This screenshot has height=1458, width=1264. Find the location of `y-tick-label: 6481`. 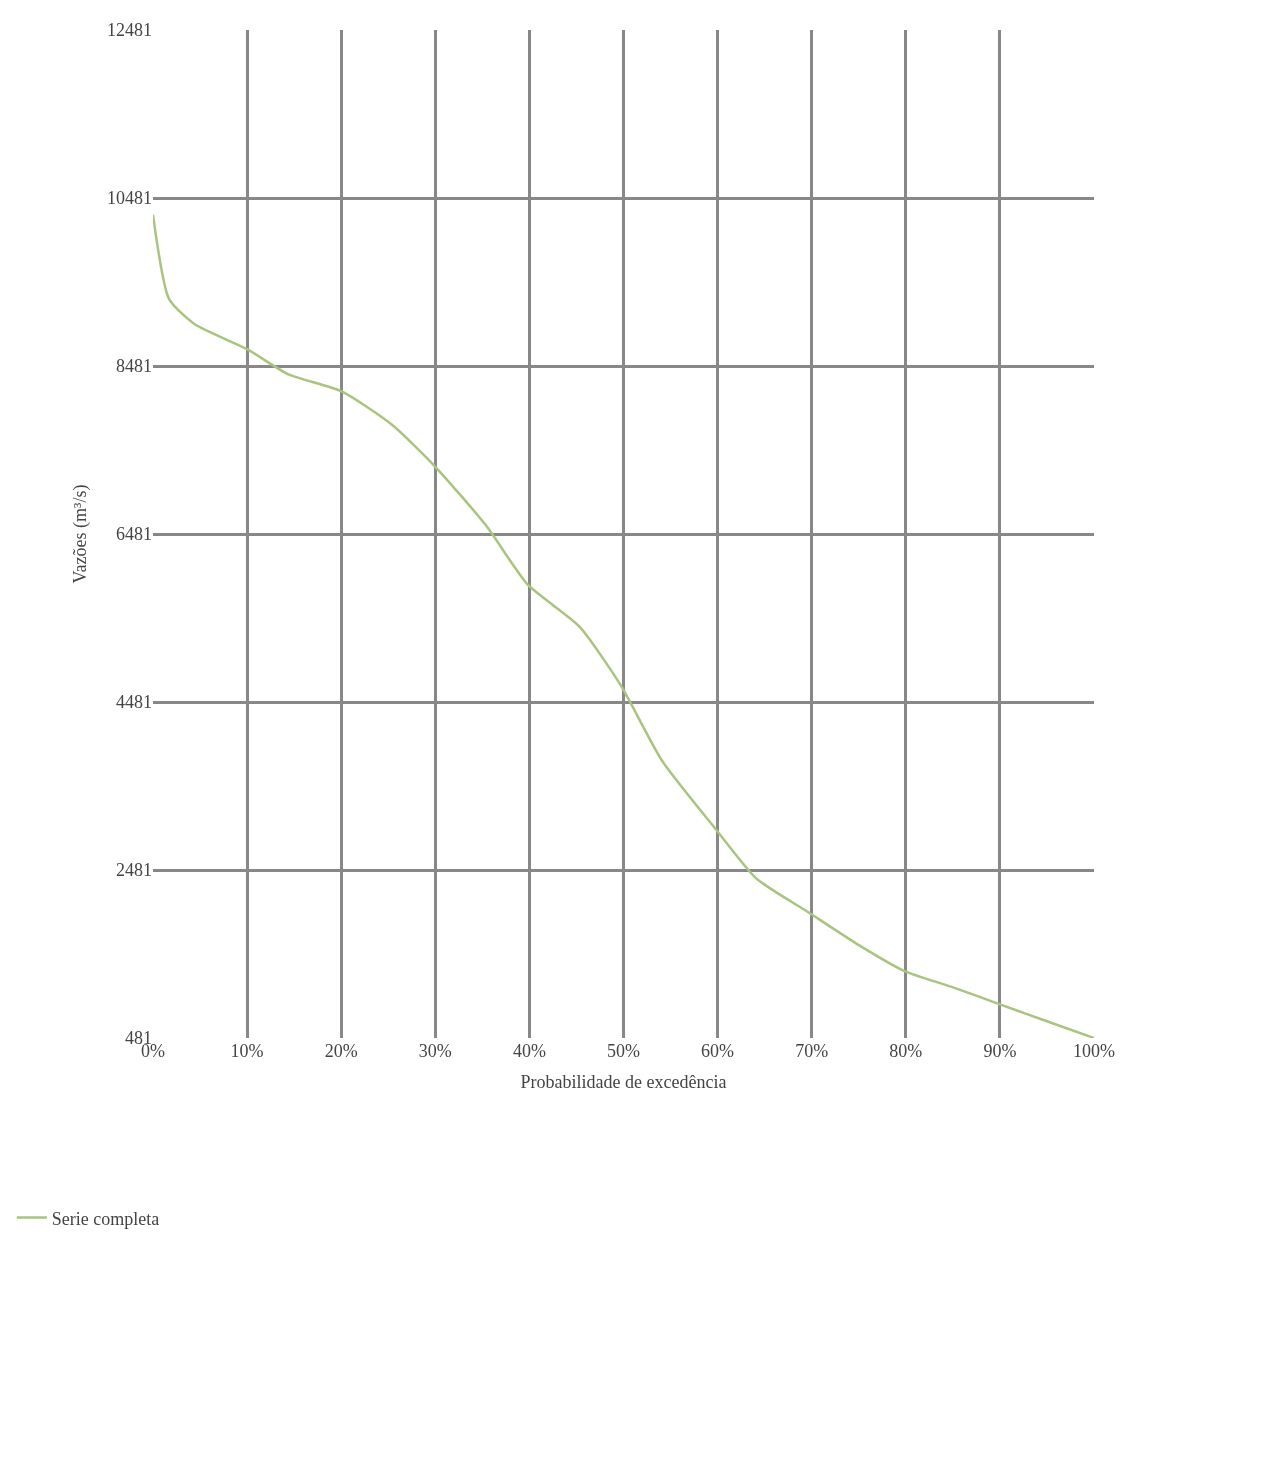

y-tick-label: 6481 is located at coordinates (134, 534).